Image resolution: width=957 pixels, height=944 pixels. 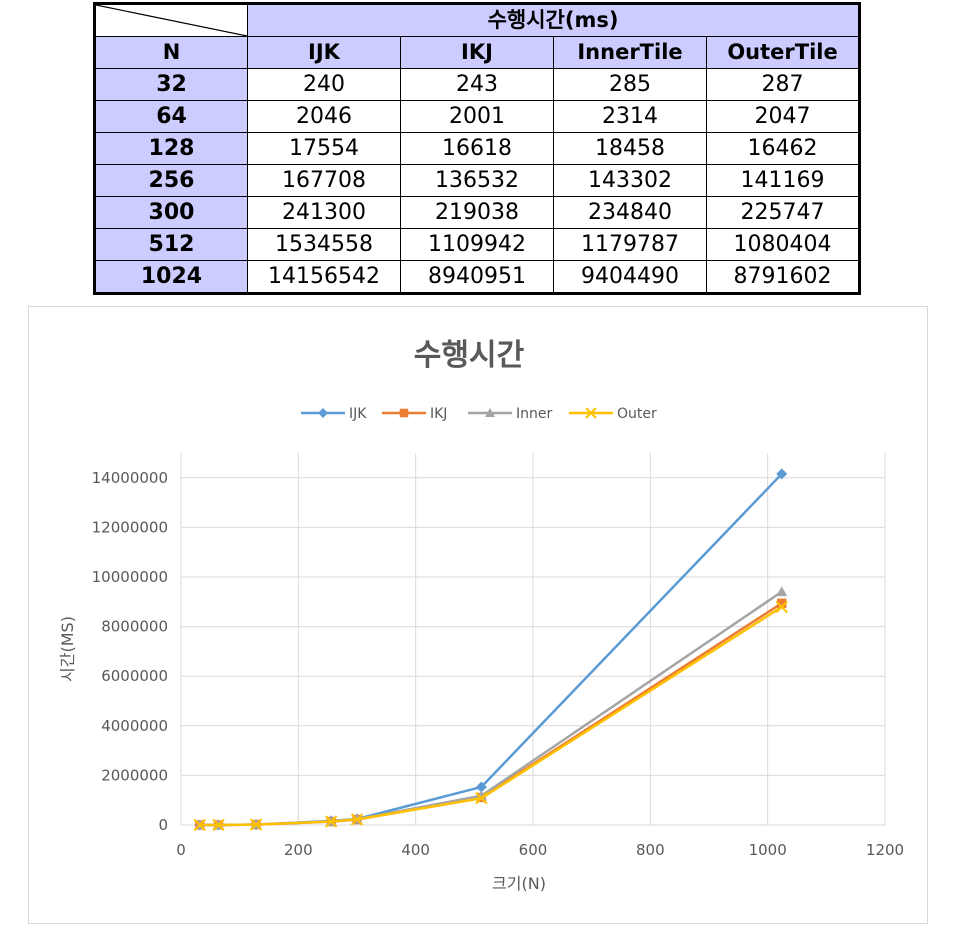 I want to click on table-cell: 285, so click(x=630, y=84).